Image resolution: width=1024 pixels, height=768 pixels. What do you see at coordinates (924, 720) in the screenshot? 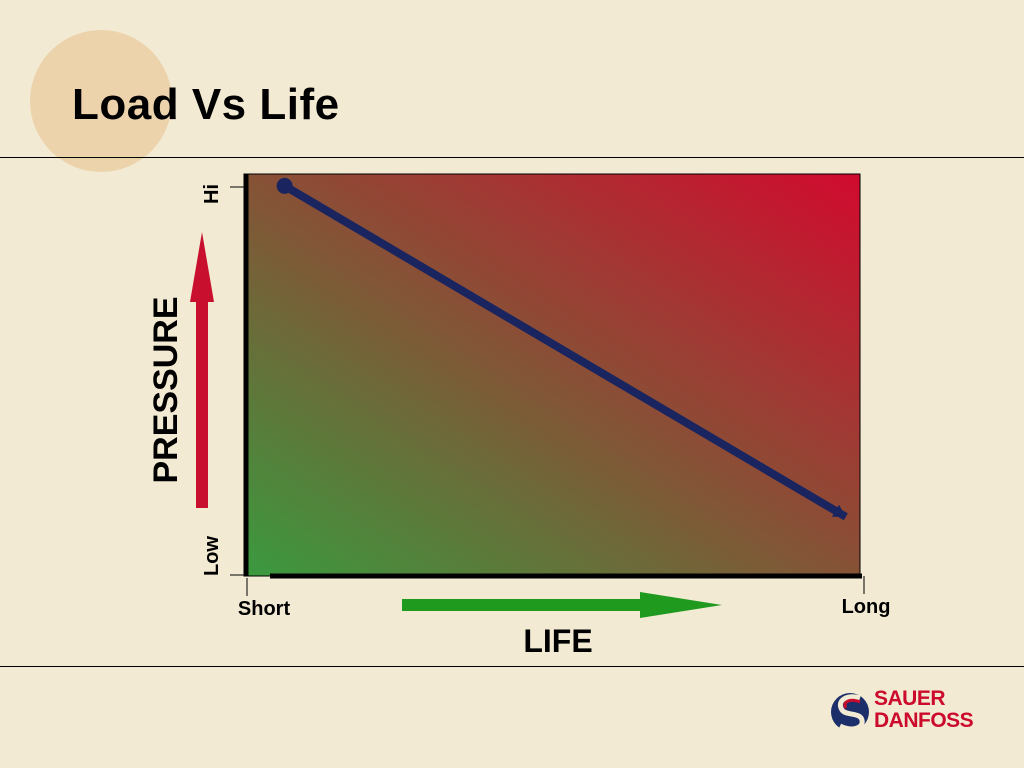
I see `logo-line-2: DANFOSS` at bounding box center [924, 720].